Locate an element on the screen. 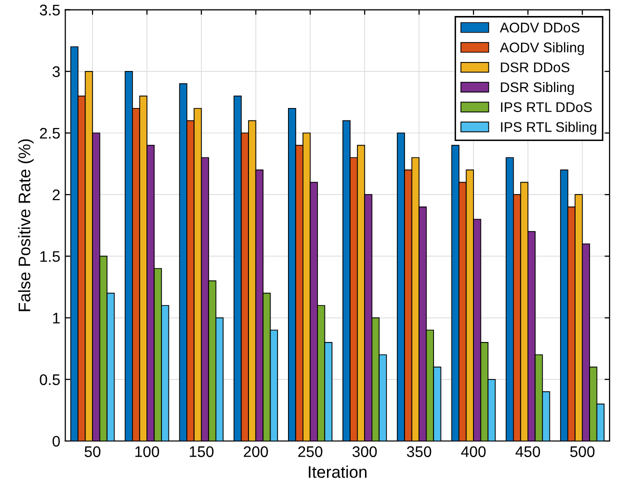 This screenshot has width=622, height=490. legend-label: AODV Sibling is located at coordinates (542, 49).